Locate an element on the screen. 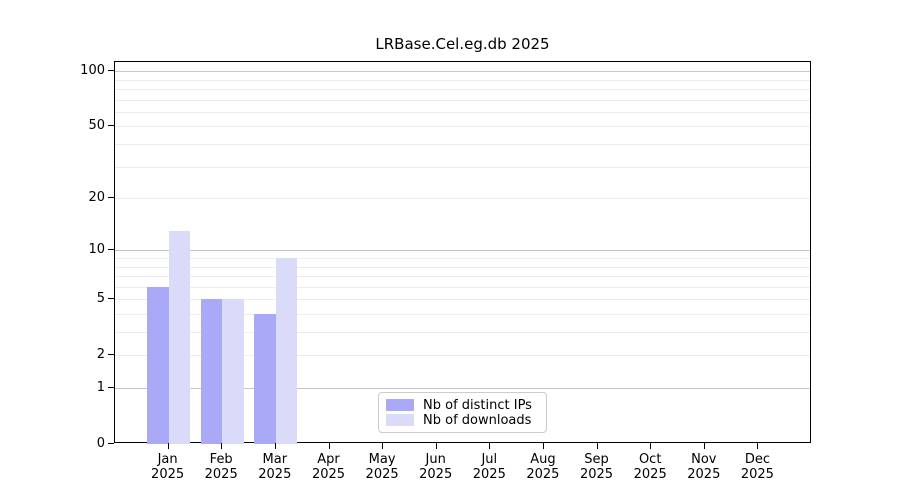 The height and width of the screenshot is (500, 900). x-tick-label-aug: Aug 2025 is located at coordinates (543, 467).